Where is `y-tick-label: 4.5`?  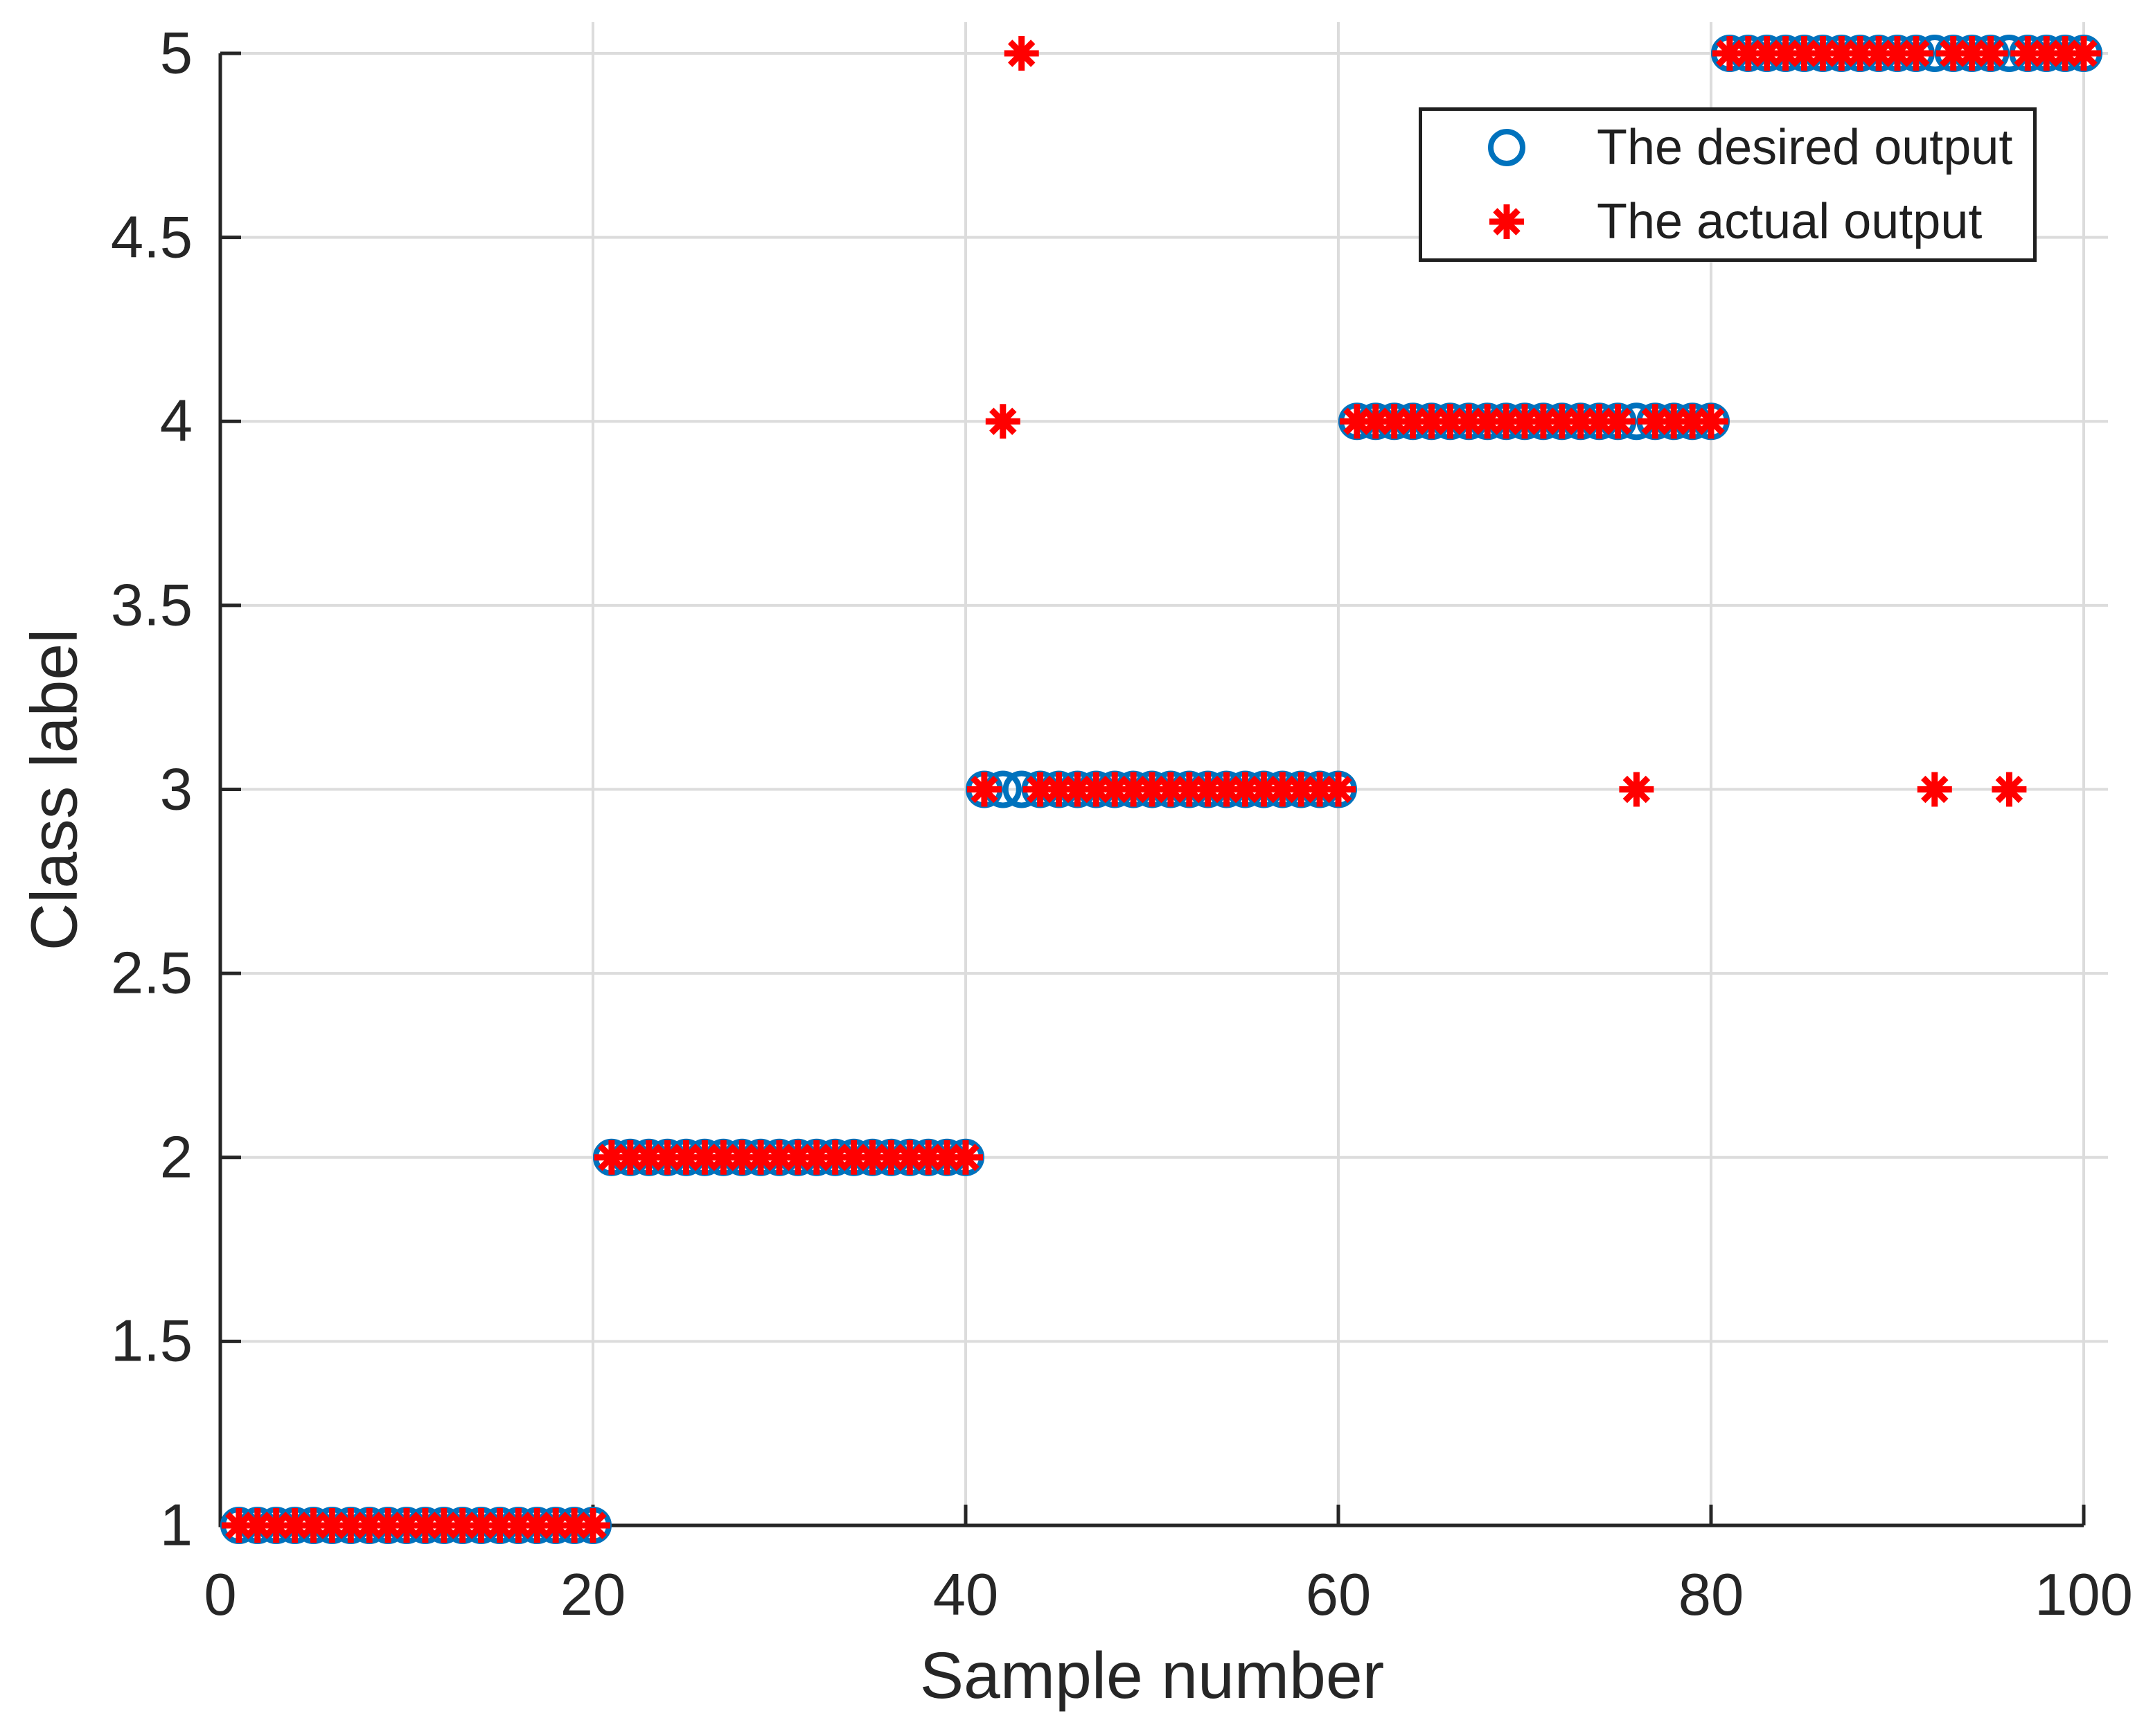 y-tick-label: 4.5 is located at coordinates (151, 238).